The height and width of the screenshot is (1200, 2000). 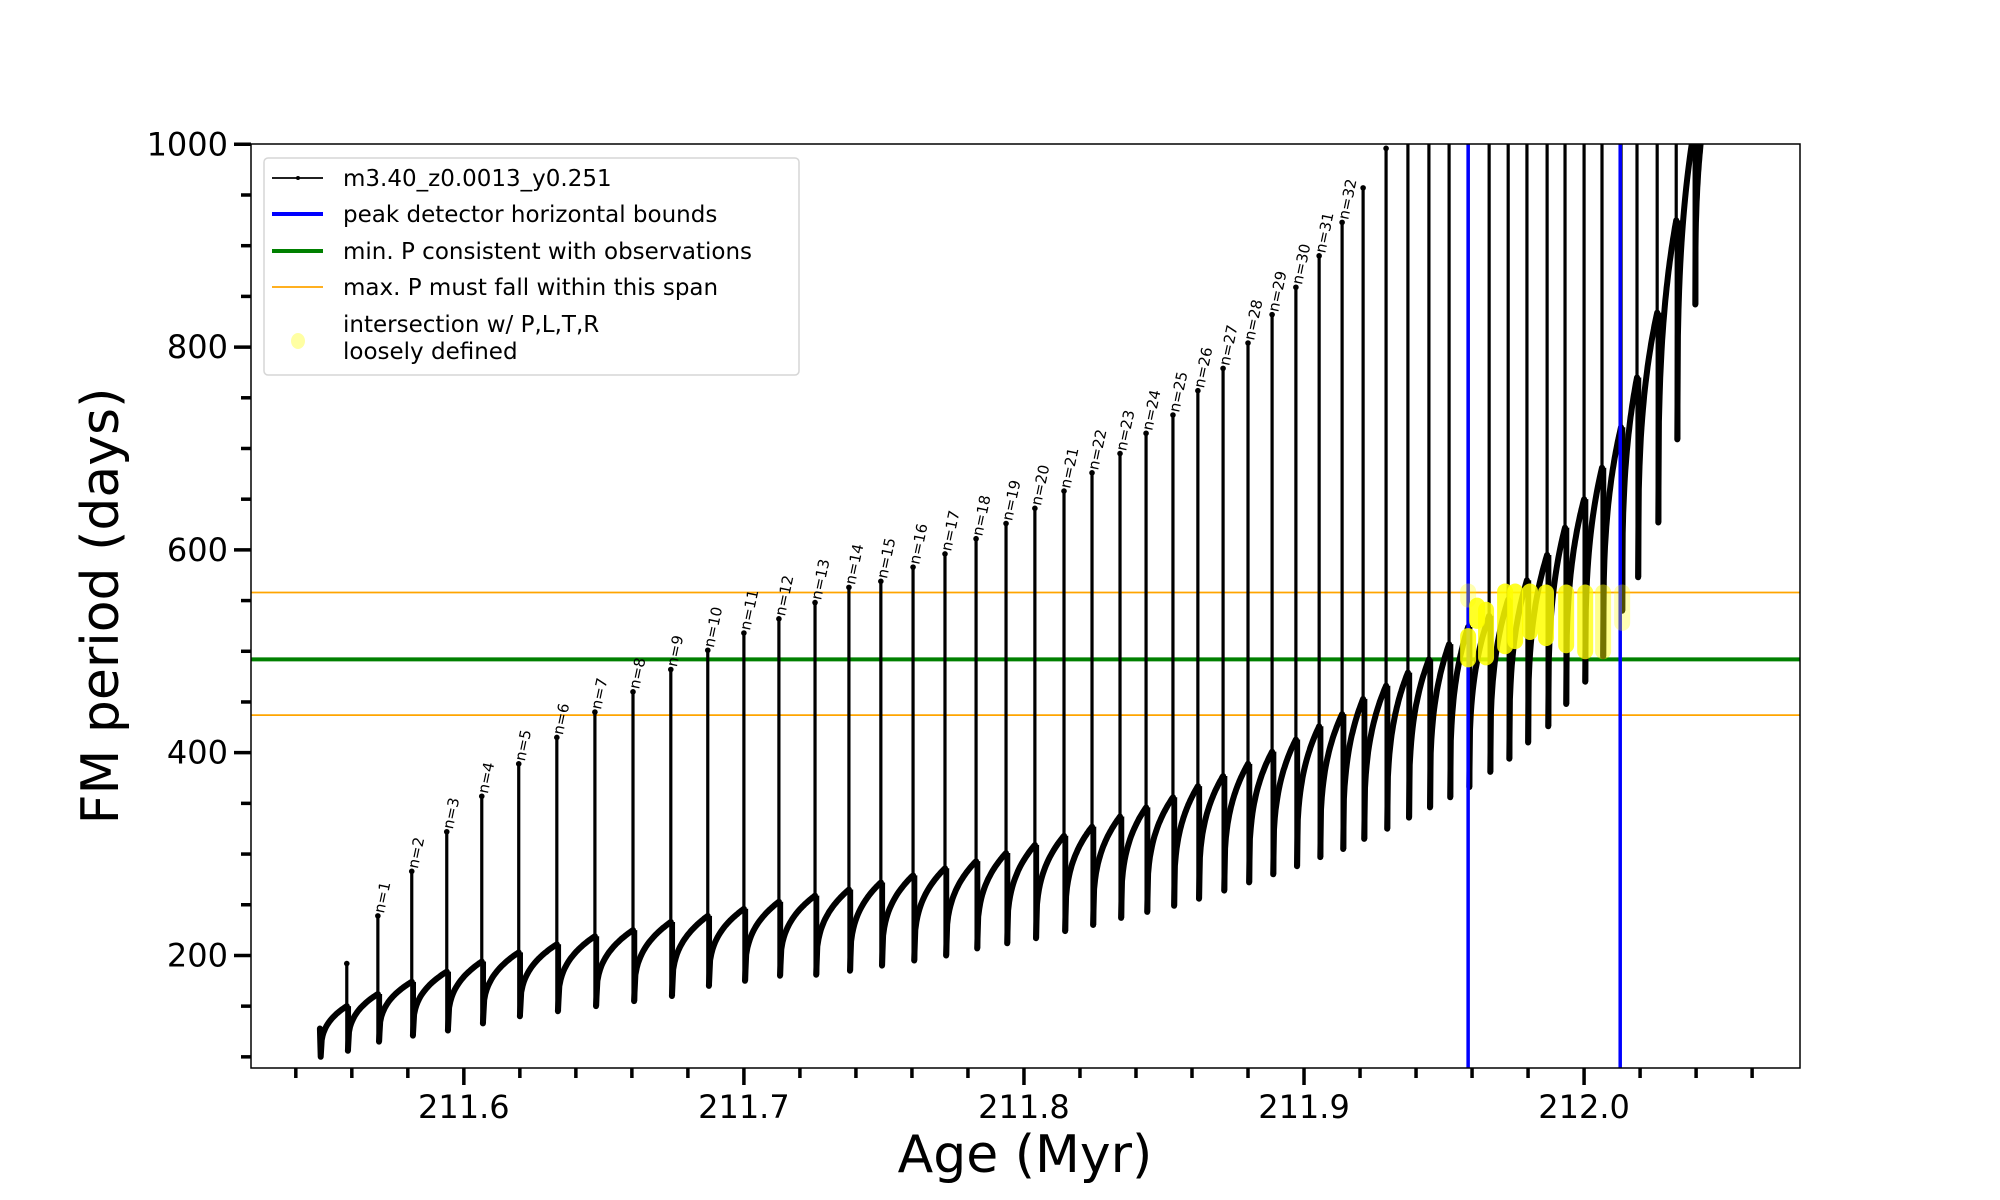 What do you see at coordinates (416, 852) in the screenshot?
I see `mode-order-label: n=2` at bounding box center [416, 852].